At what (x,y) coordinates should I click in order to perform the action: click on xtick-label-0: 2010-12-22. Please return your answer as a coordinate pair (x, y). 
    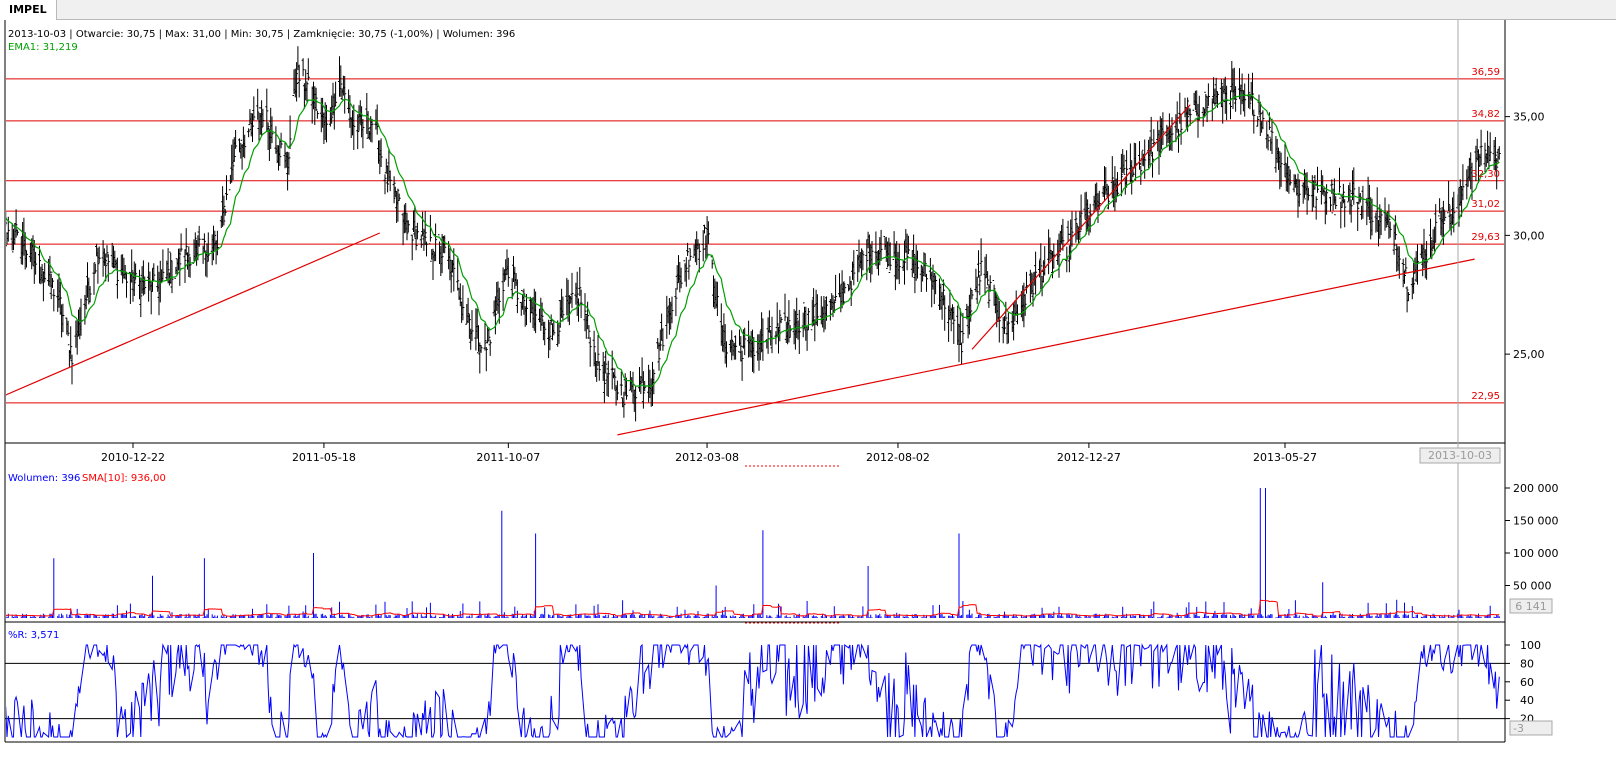
    Looking at the image, I should click on (133, 457).